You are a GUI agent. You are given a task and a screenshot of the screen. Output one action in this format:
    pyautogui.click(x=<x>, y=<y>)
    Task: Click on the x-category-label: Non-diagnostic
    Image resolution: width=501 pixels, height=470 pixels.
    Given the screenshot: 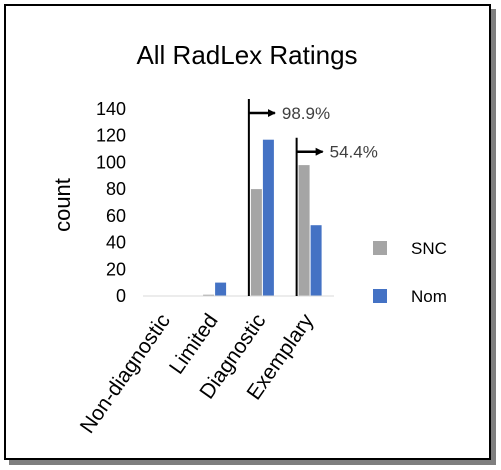 What is the action you would take?
    pyautogui.click(x=125, y=374)
    